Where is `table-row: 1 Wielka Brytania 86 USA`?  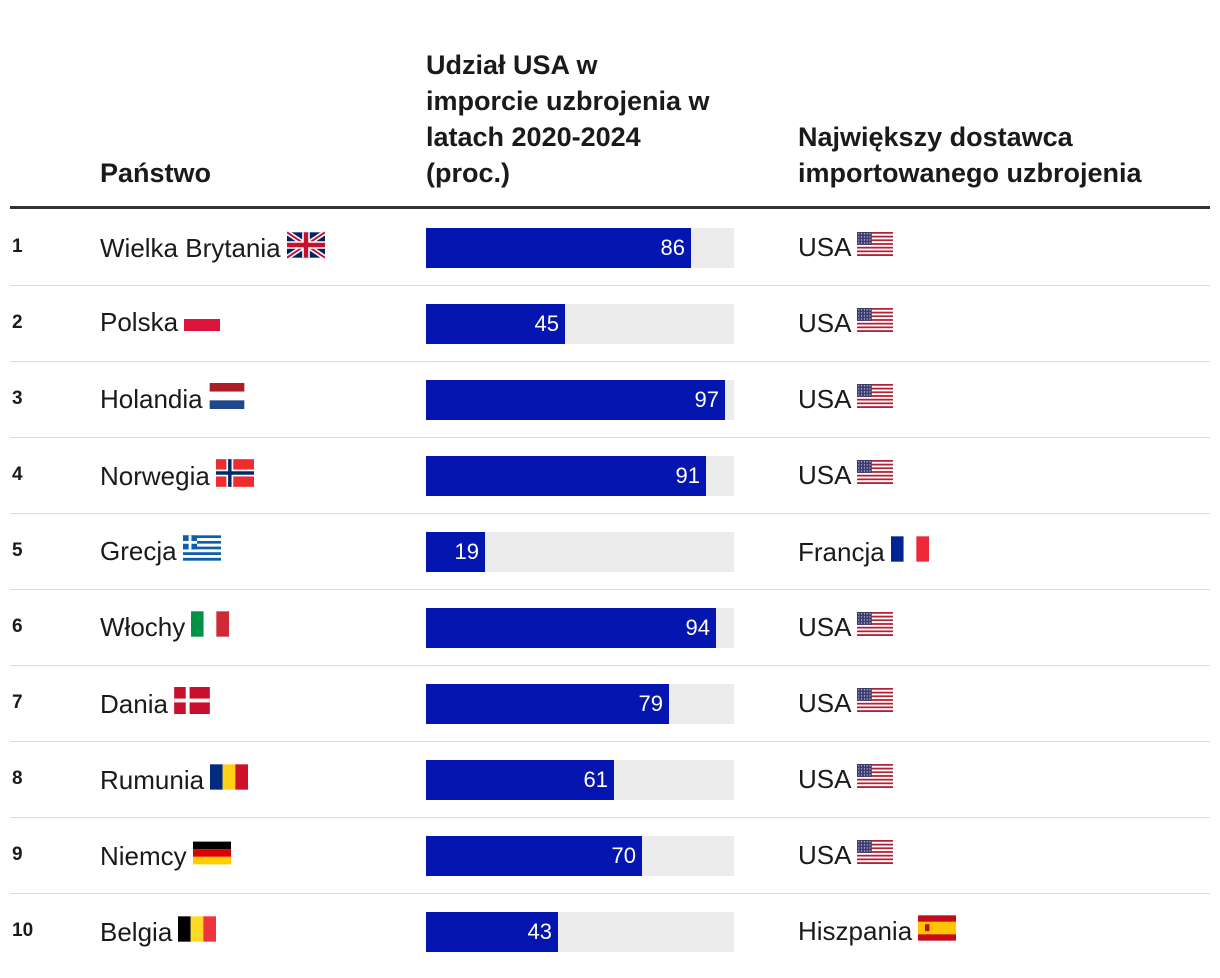 table-row: 1 Wielka Brytania 86 USA is located at coordinates (610, 248).